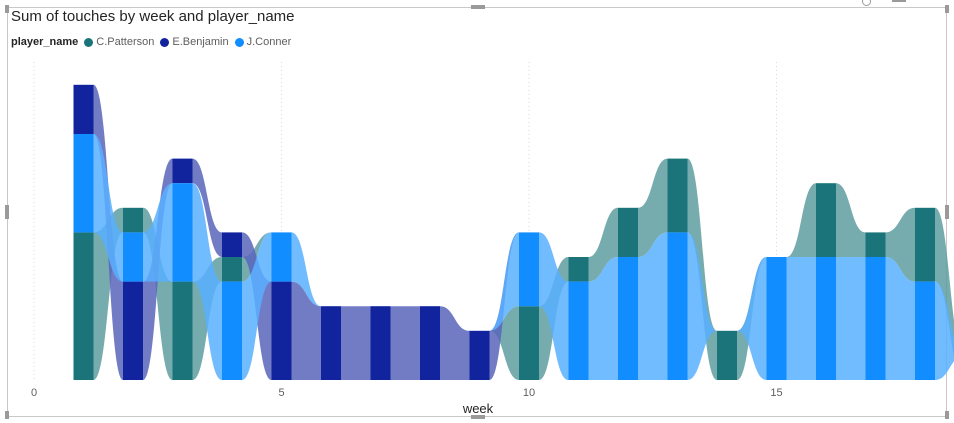 The width and height of the screenshot is (954, 423). Describe the element at coordinates (890, 3) in the screenshot. I see `header-icons` at that location.